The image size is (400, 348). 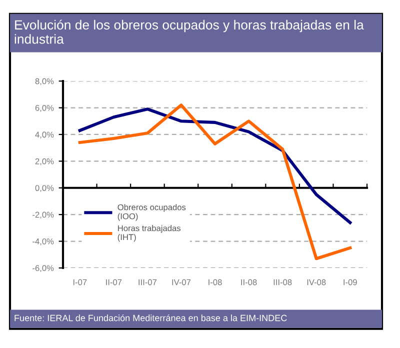 I want to click on source-note: Fuente: IERAL de Fundación Mediterránea en base a la EIM-INDEC, so click(x=150, y=318).